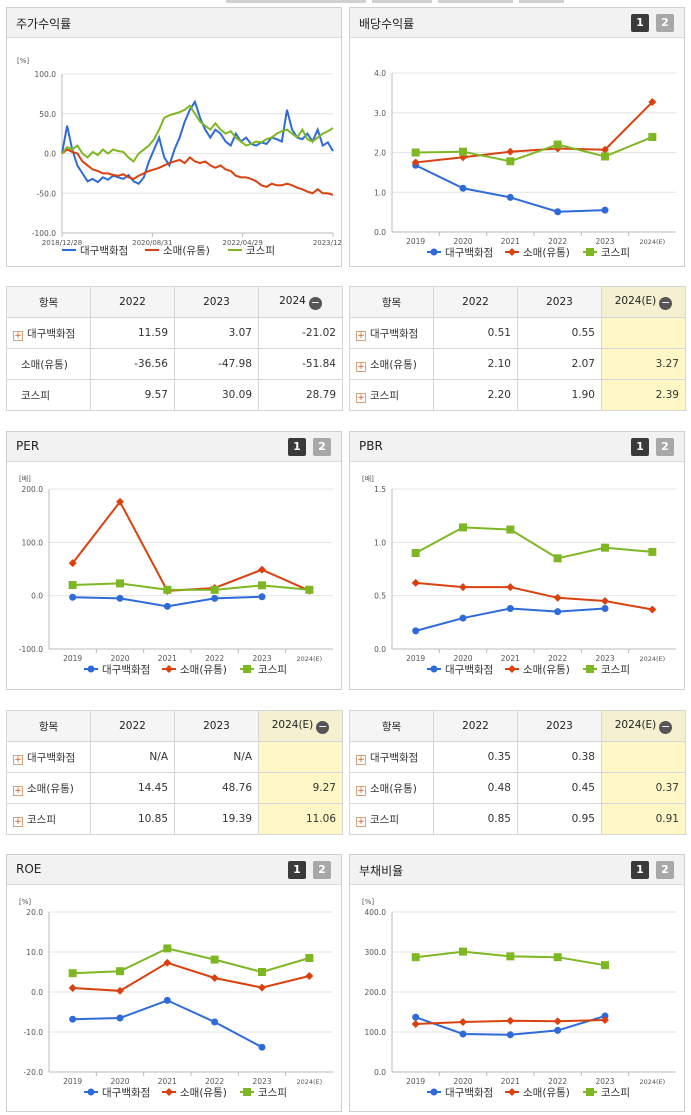 This screenshot has width=691, height=1115. I want to click on y-tick-label: 20.0, so click(34, 912).